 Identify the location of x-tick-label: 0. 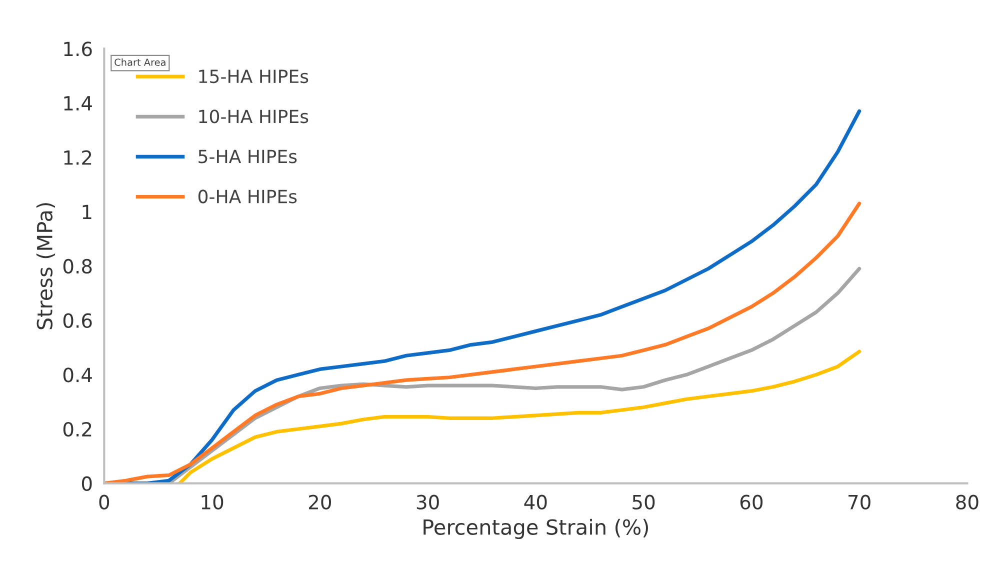
(104, 502).